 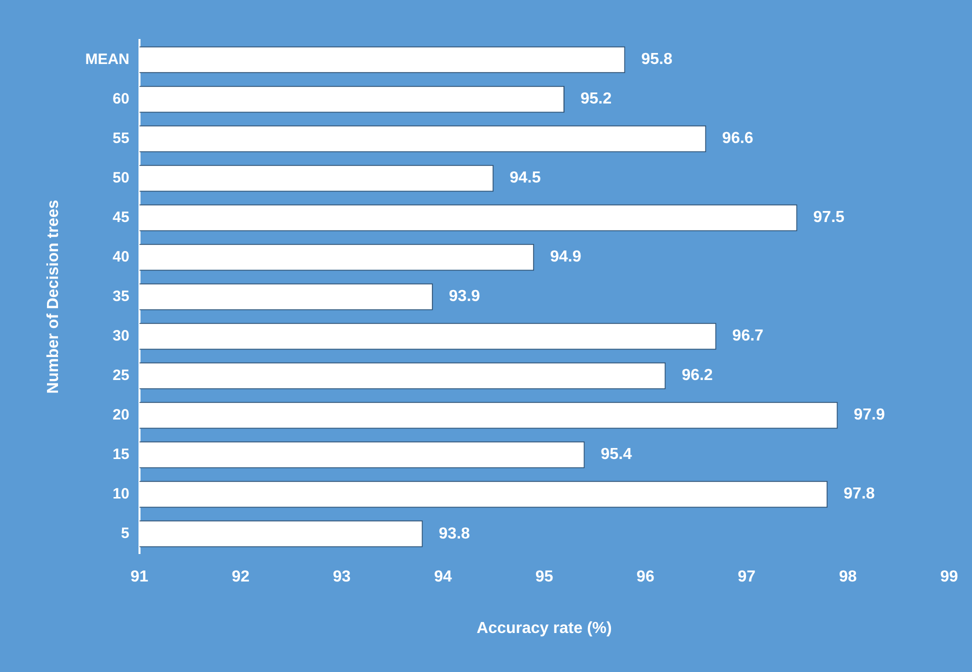 I want to click on data-label: 95.2, so click(x=596, y=99).